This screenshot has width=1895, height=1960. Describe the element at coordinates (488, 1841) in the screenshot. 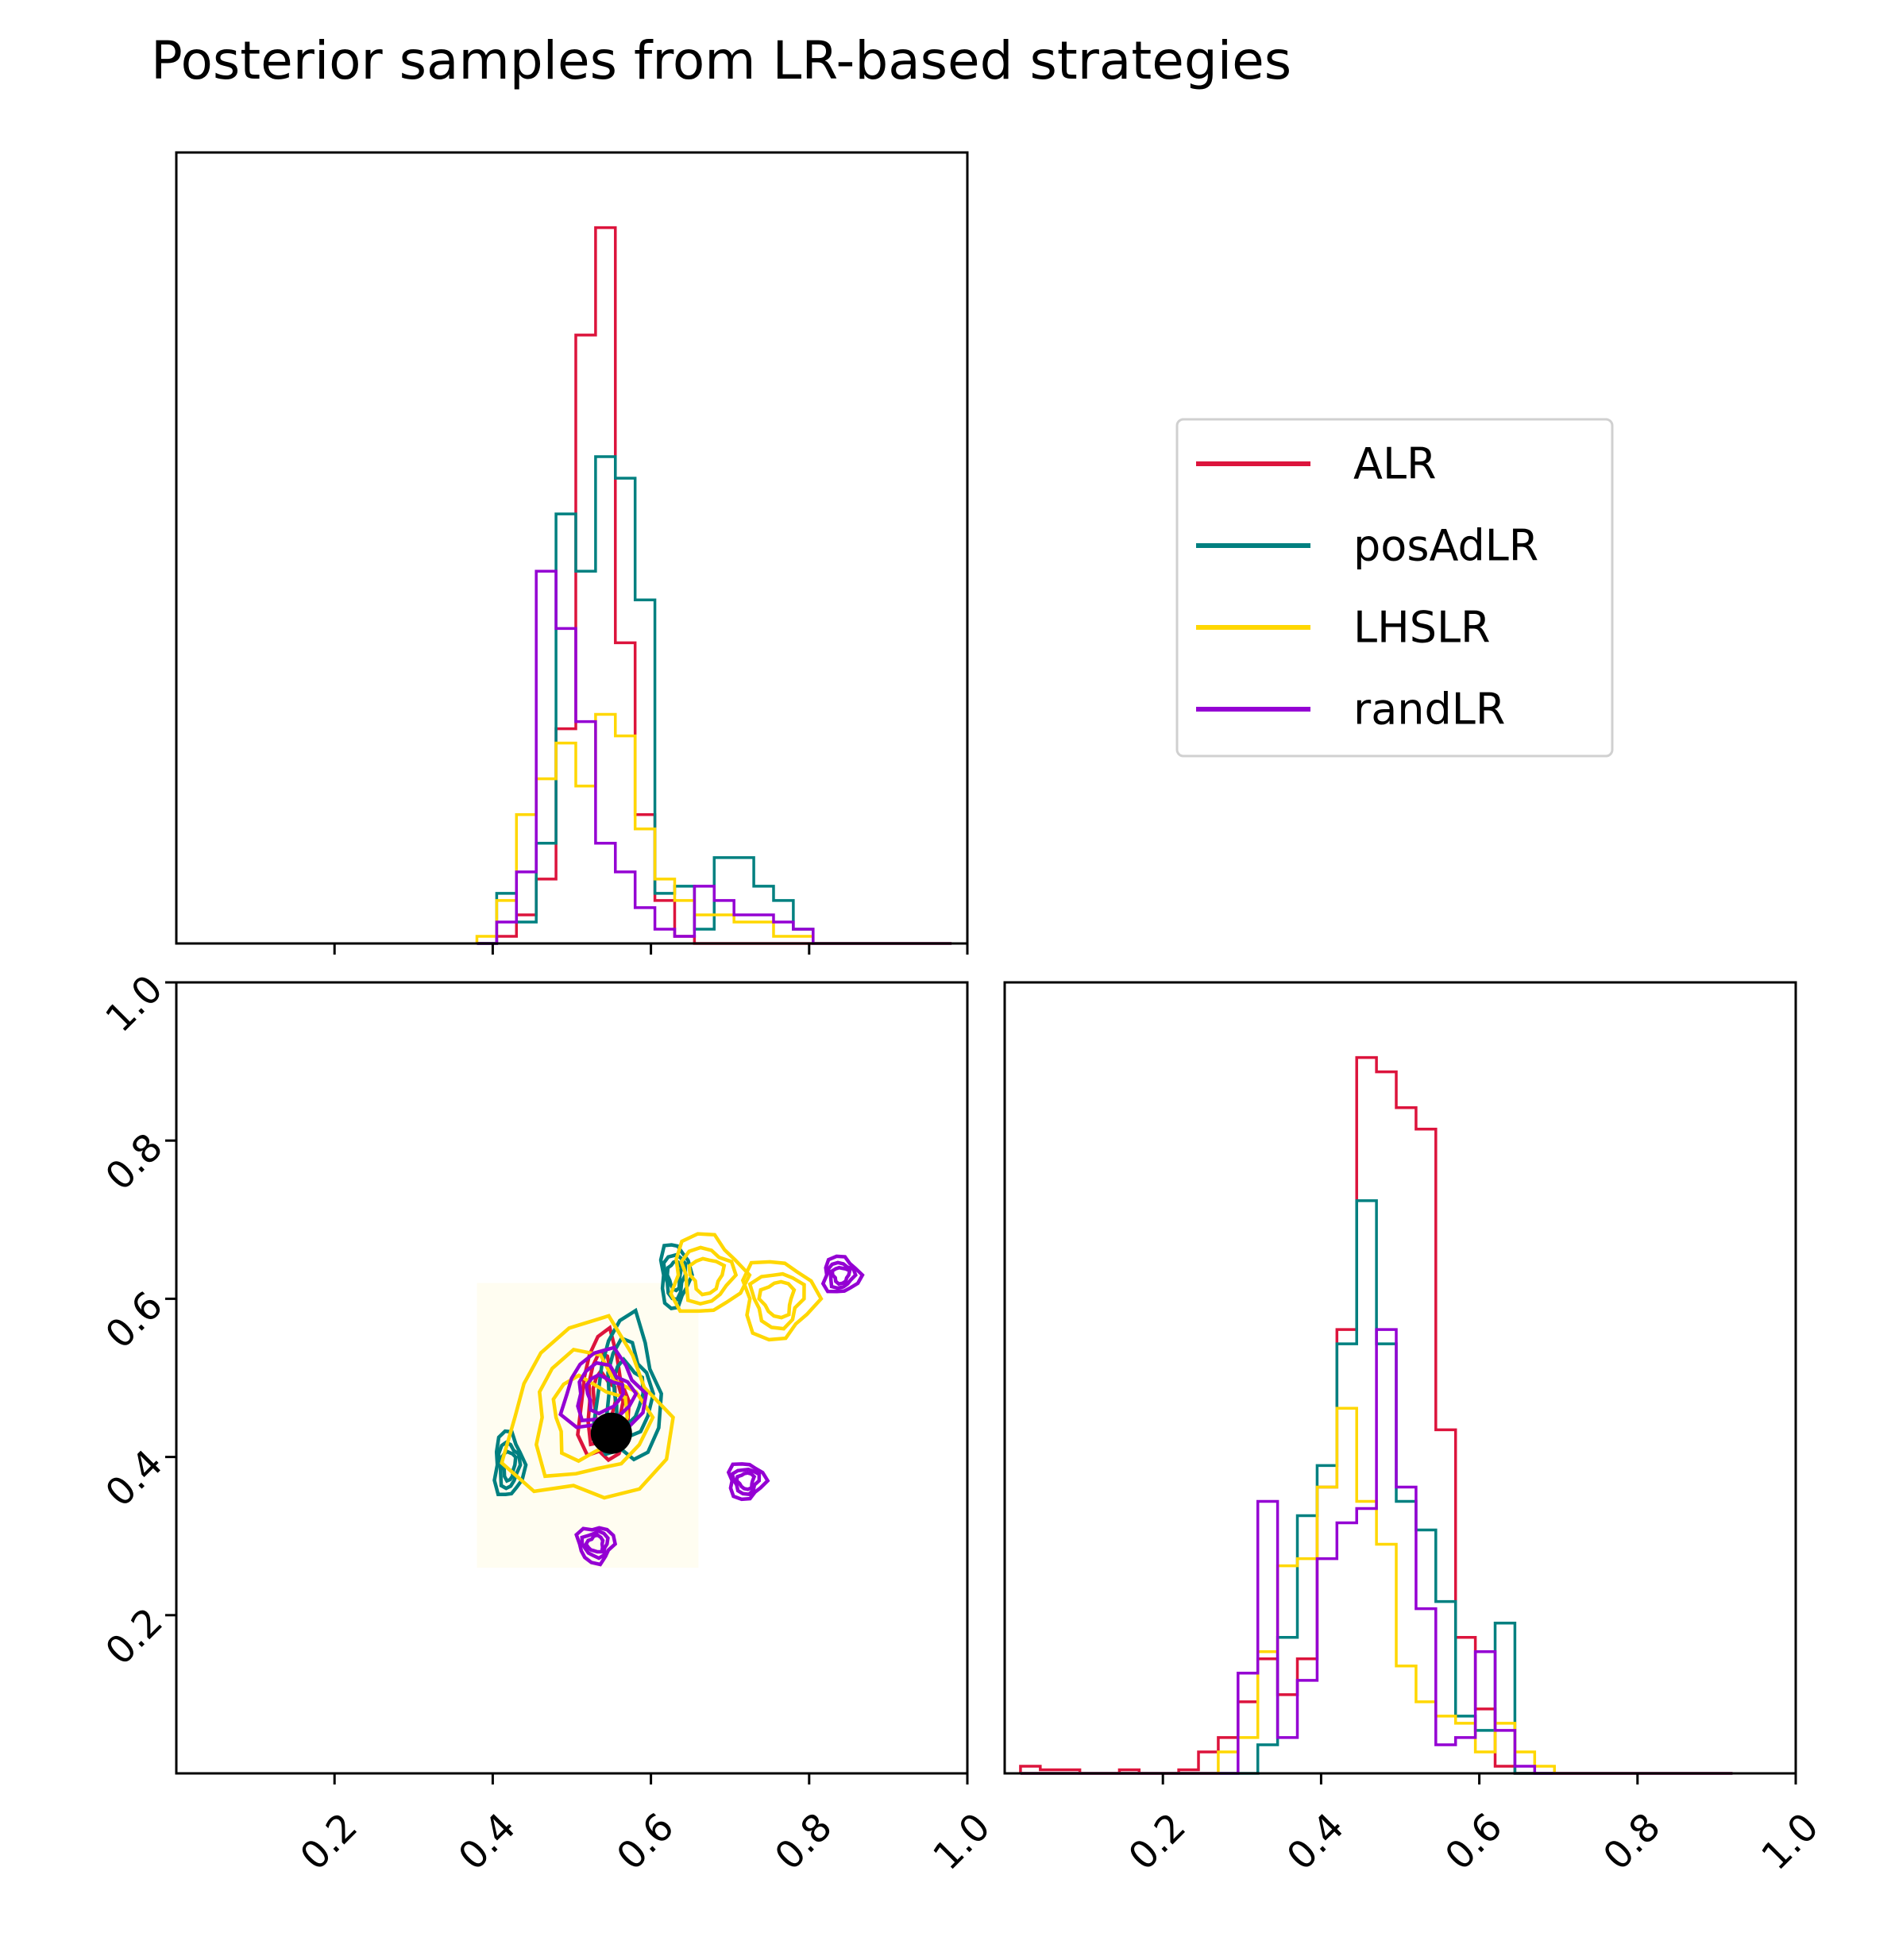

I see `bottom-left-xtick-label: 0.4` at that location.